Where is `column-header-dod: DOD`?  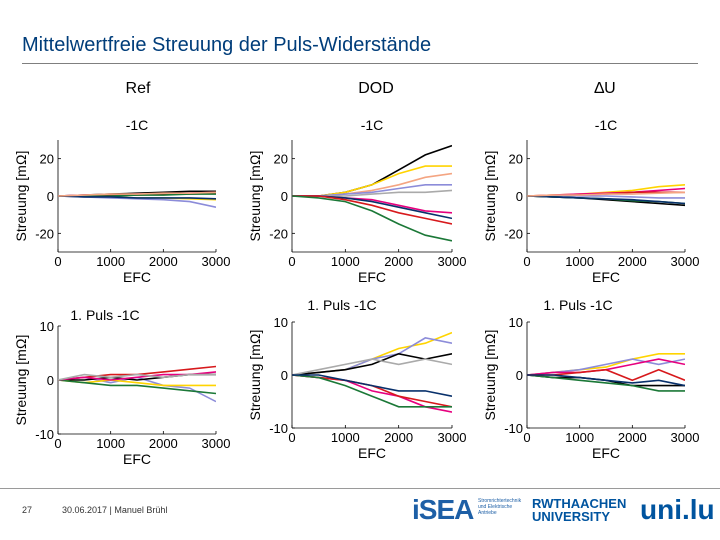
column-header-dod: DOD is located at coordinates (376, 88).